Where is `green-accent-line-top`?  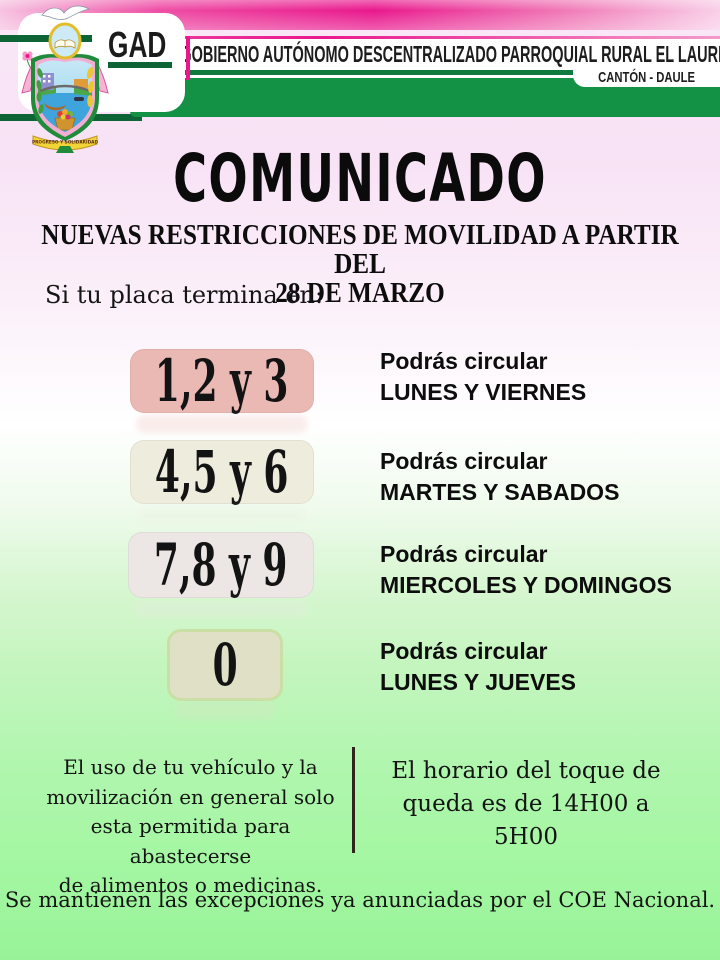
green-accent-line-top is located at coordinates (46, 38).